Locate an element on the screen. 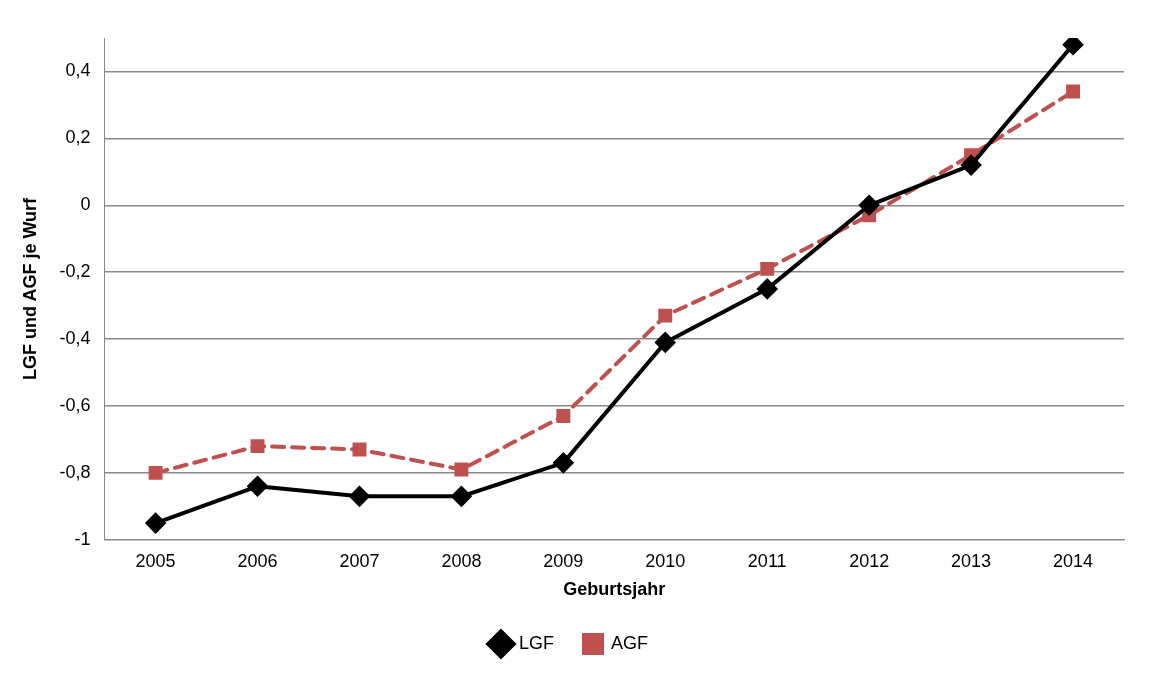  x-tick-label: 2009 is located at coordinates (563, 560).